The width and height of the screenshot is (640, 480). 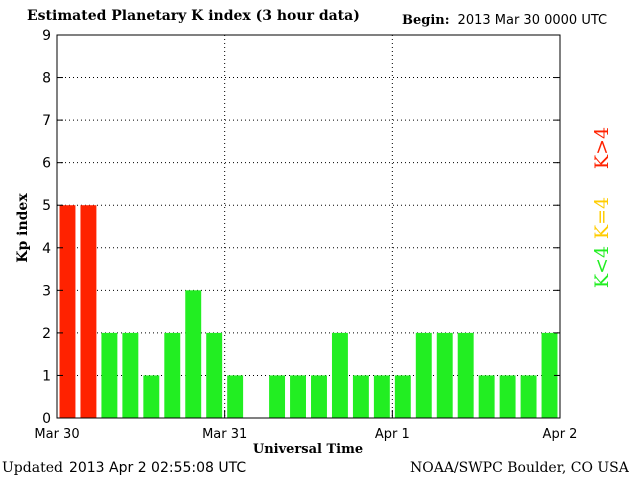 What do you see at coordinates (46, 334) in the screenshot?
I see `y-tick-label: 2` at bounding box center [46, 334].